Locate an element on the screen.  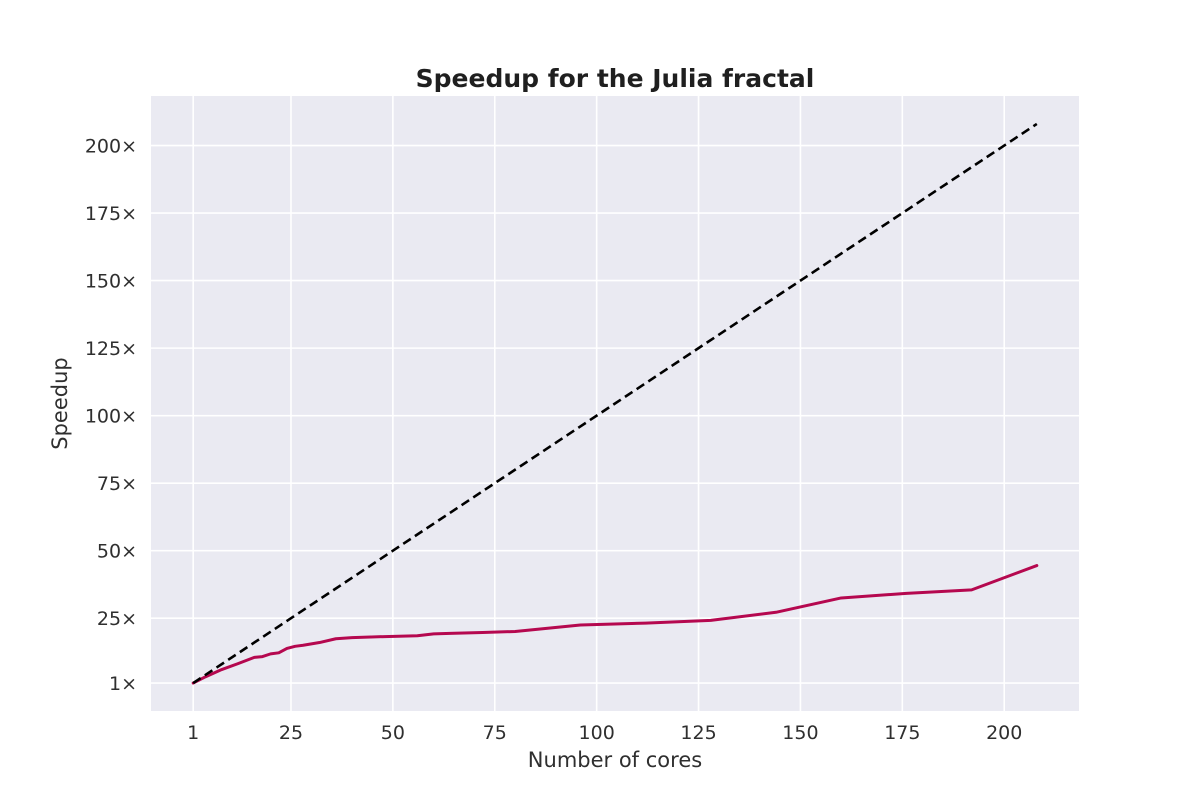
x-tick-label: 200 is located at coordinates (1004, 733).